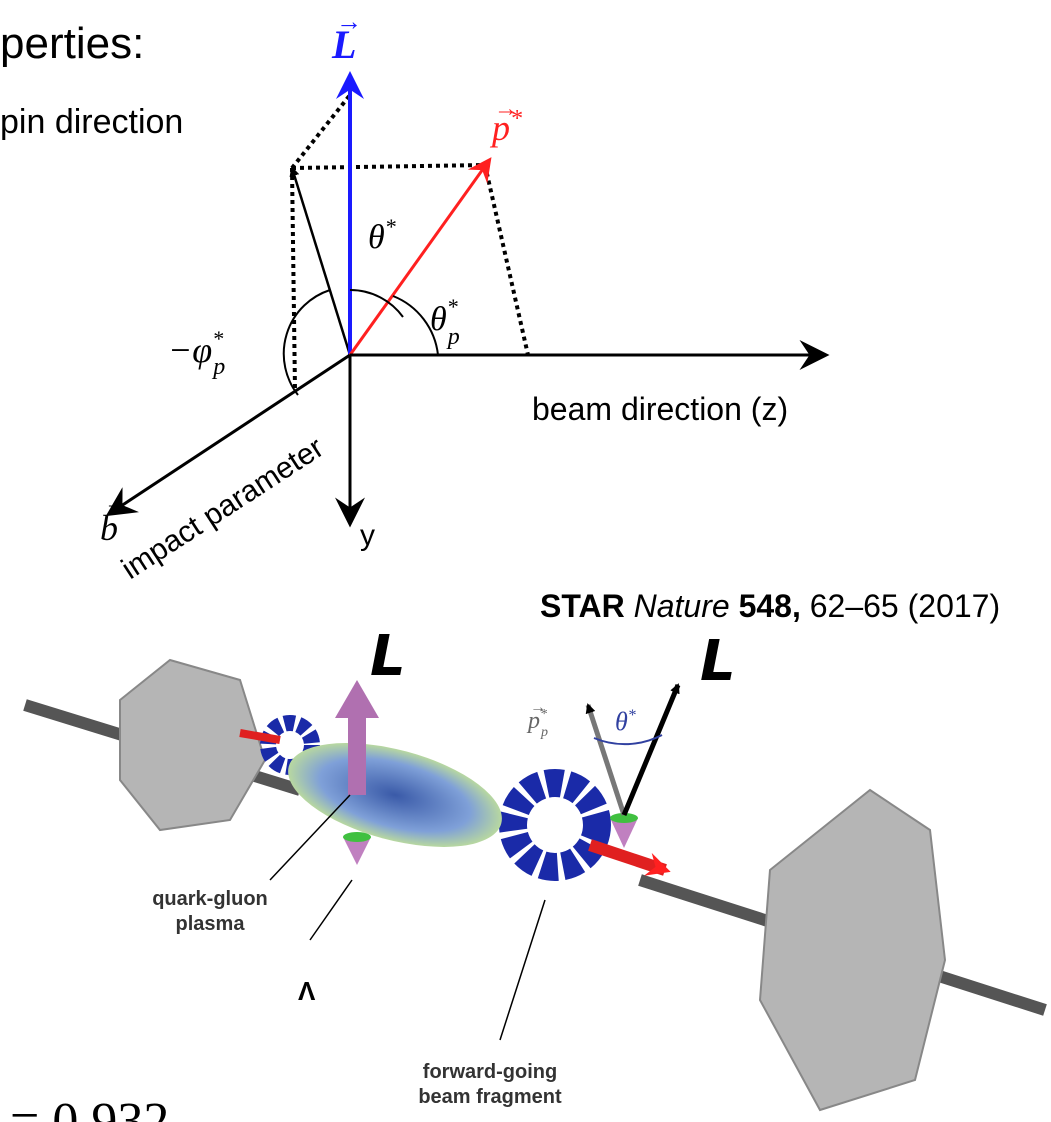 The height and width of the screenshot is (1122, 1051). What do you see at coordinates (582, 606) in the screenshot?
I see `collab: STAR` at bounding box center [582, 606].